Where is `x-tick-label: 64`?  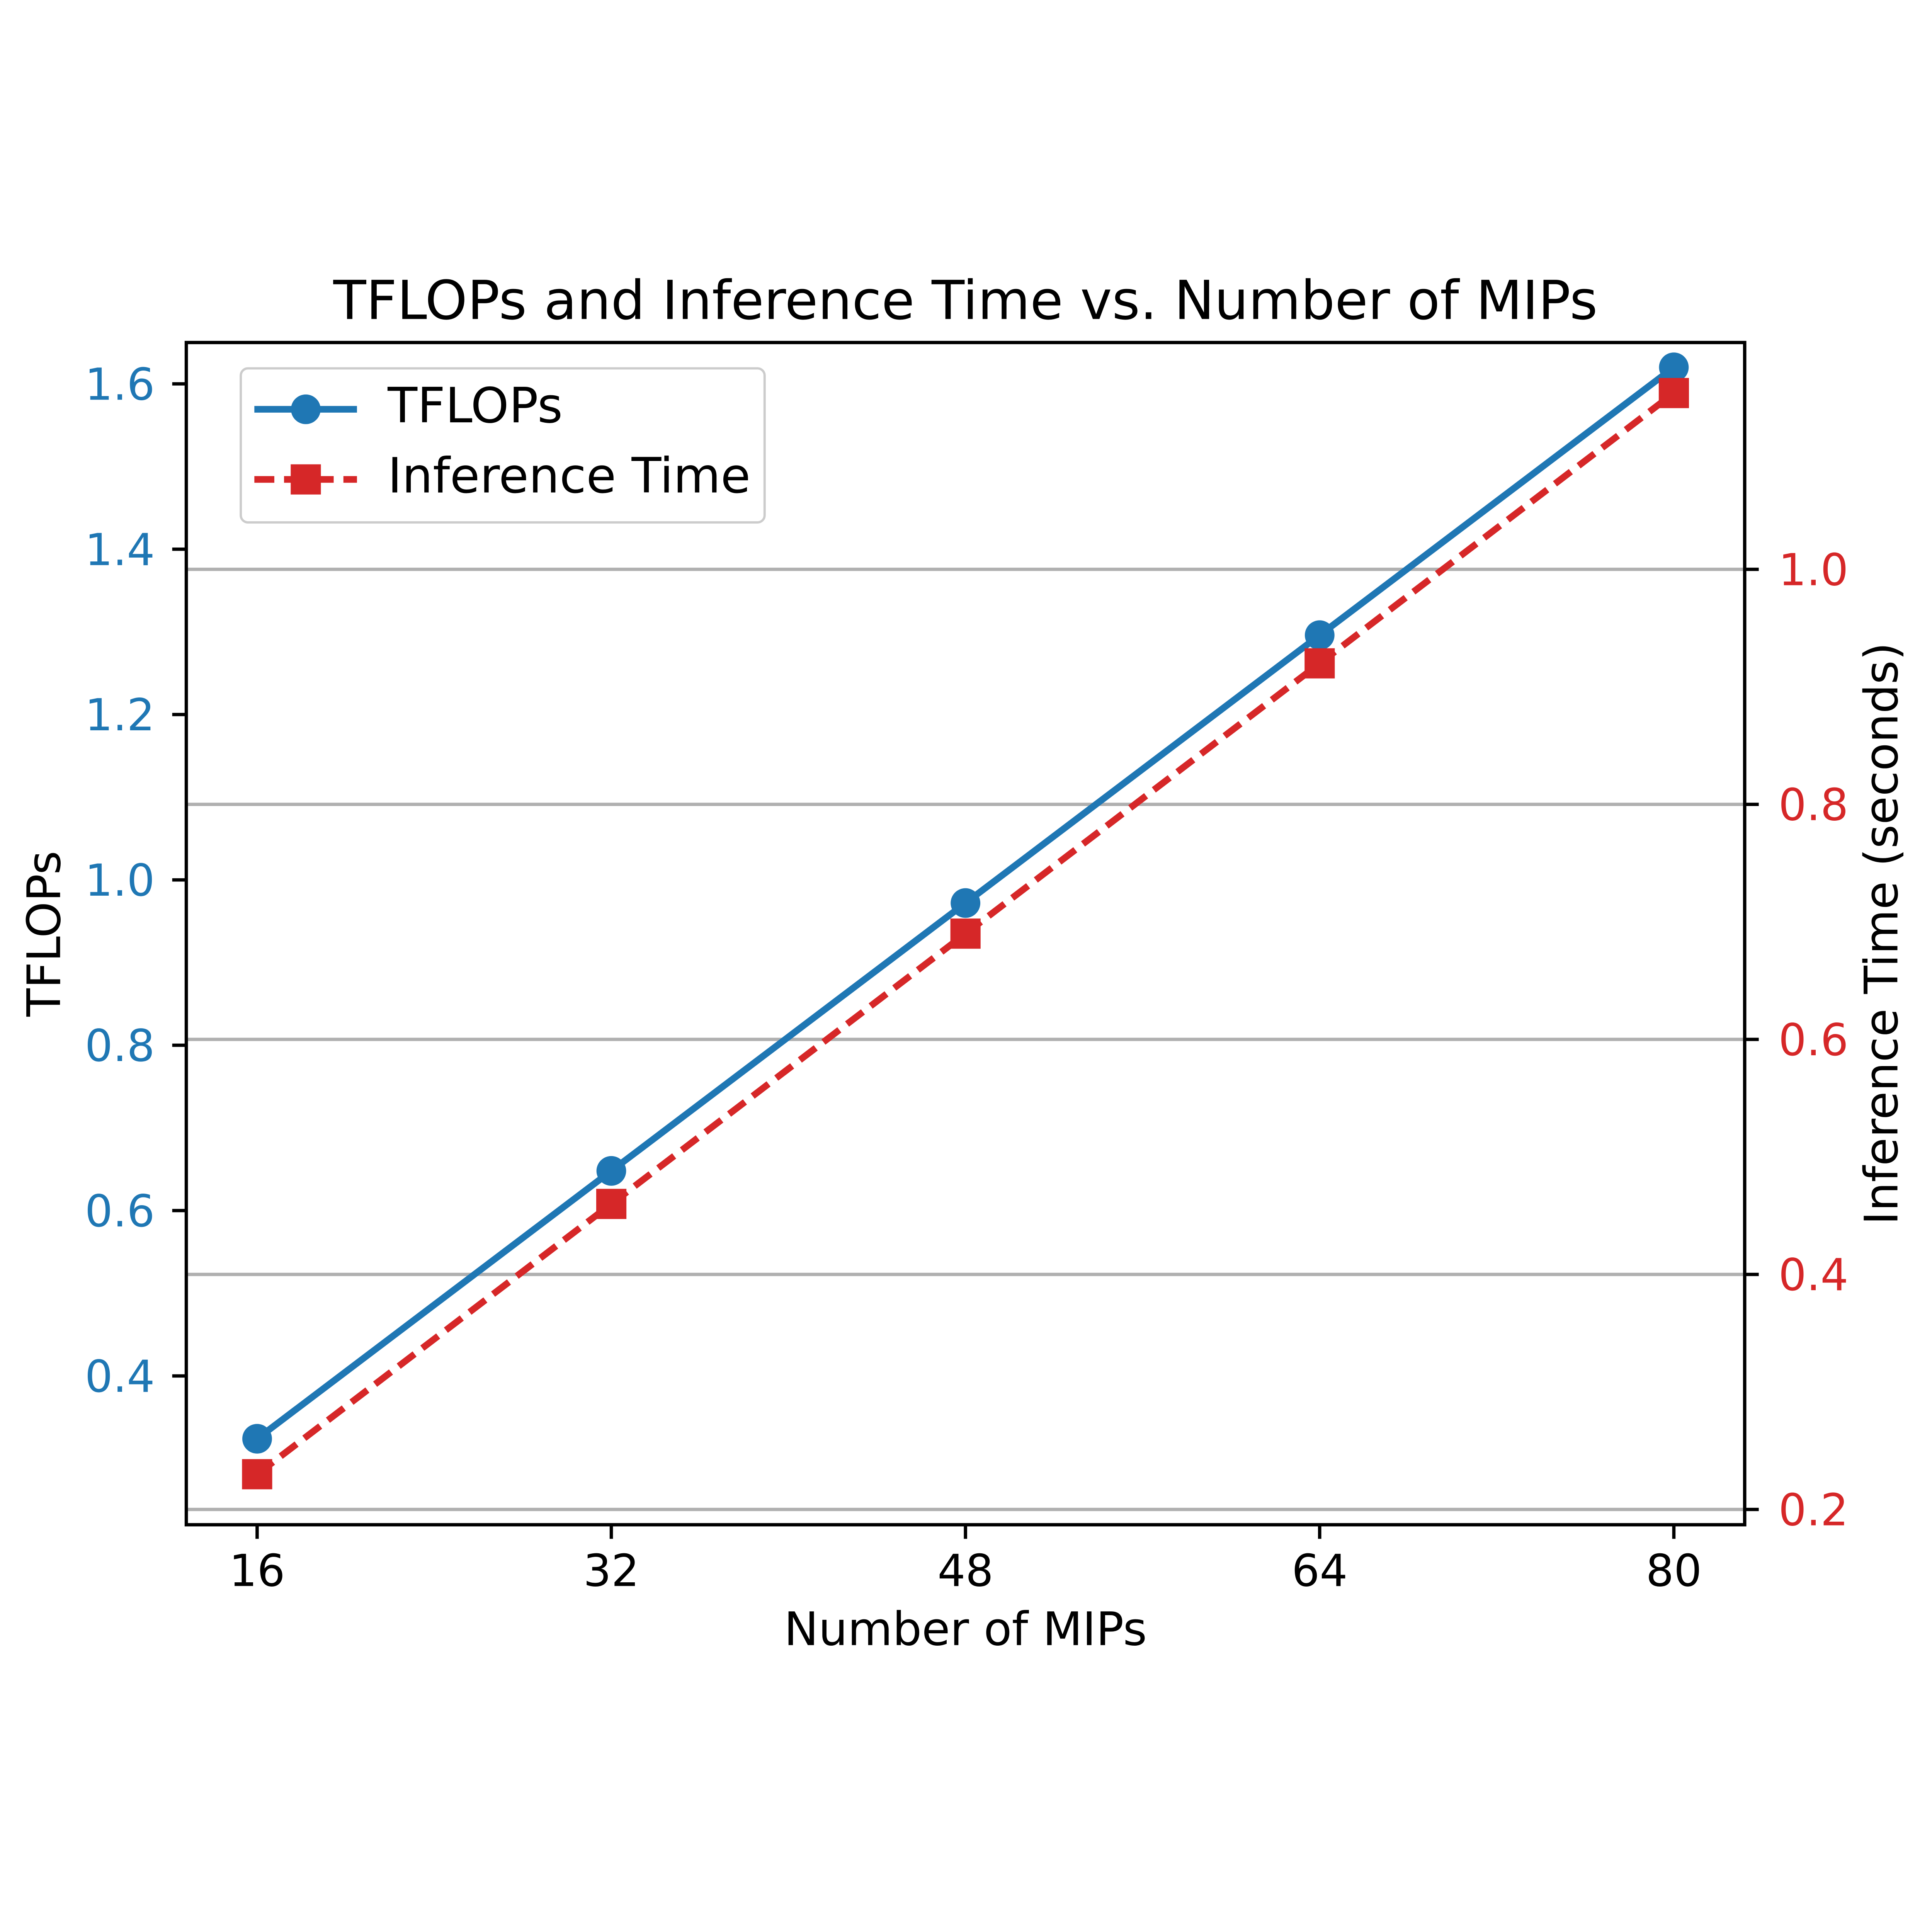 x-tick-label: 64 is located at coordinates (1320, 1570).